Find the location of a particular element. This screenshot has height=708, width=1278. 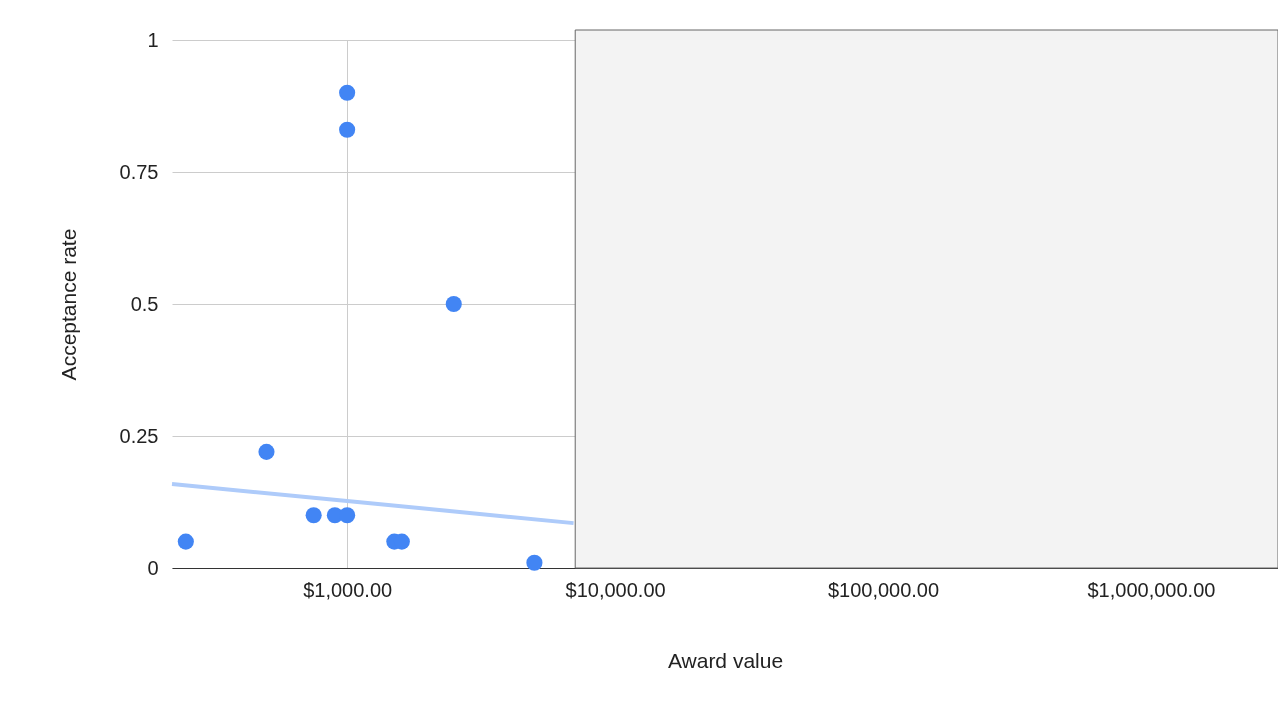

x-tick-label: $1,000.00 is located at coordinates (348, 589).